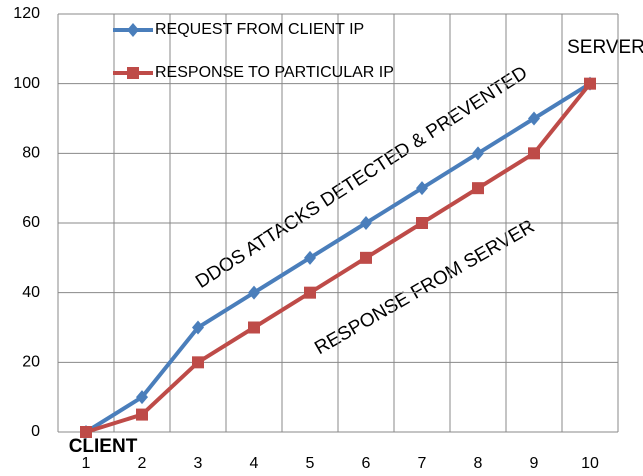  Describe the element at coordinates (605, 47) in the screenshot. I see `annotation: SERVER` at that location.